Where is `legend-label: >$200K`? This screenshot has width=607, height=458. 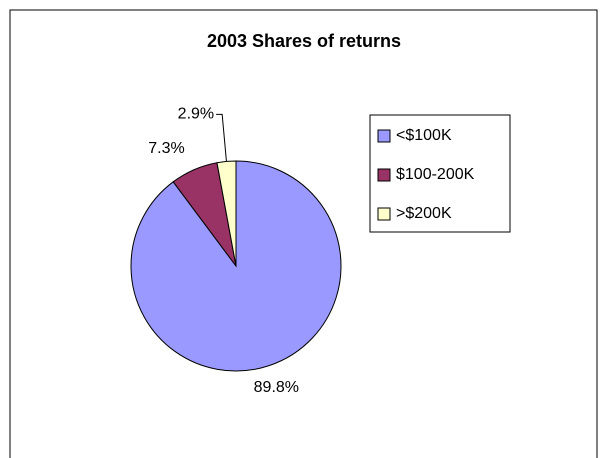 legend-label: >$200K is located at coordinates (424, 213).